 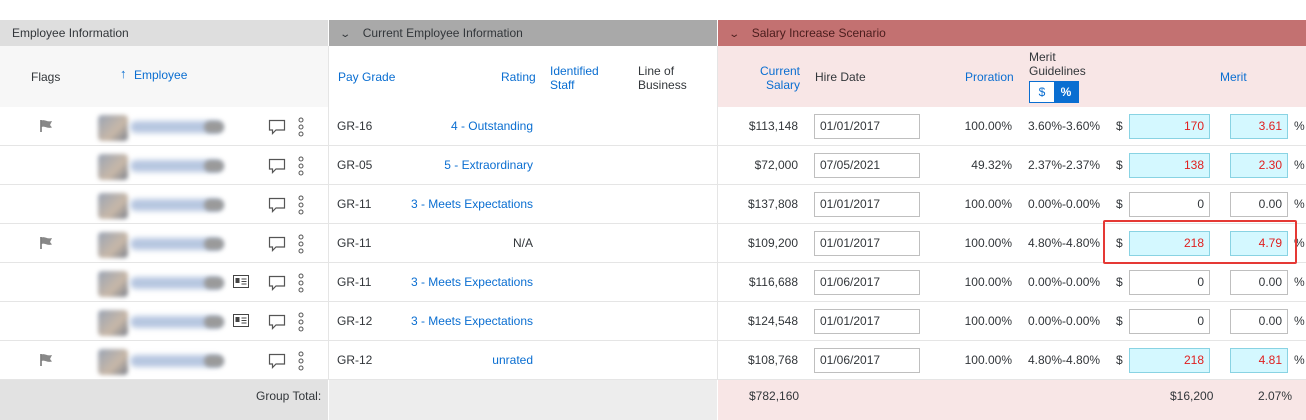 I want to click on column-rating: Rating, so click(x=518, y=77).